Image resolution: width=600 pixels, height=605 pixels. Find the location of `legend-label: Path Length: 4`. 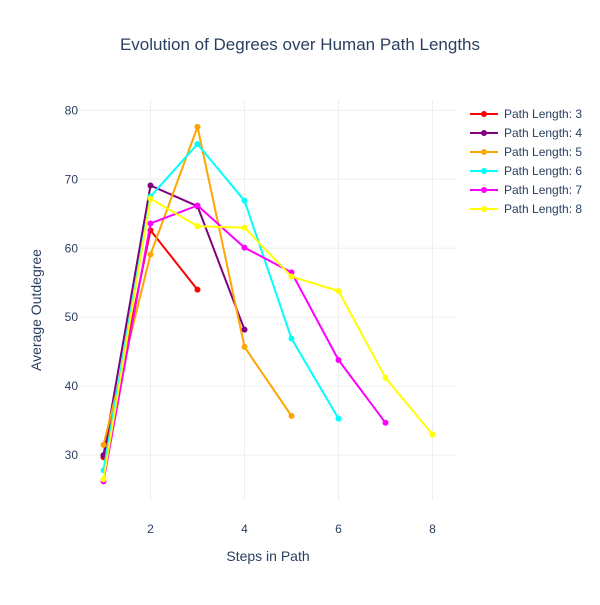

legend-label: Path Length: 4 is located at coordinates (543, 133).